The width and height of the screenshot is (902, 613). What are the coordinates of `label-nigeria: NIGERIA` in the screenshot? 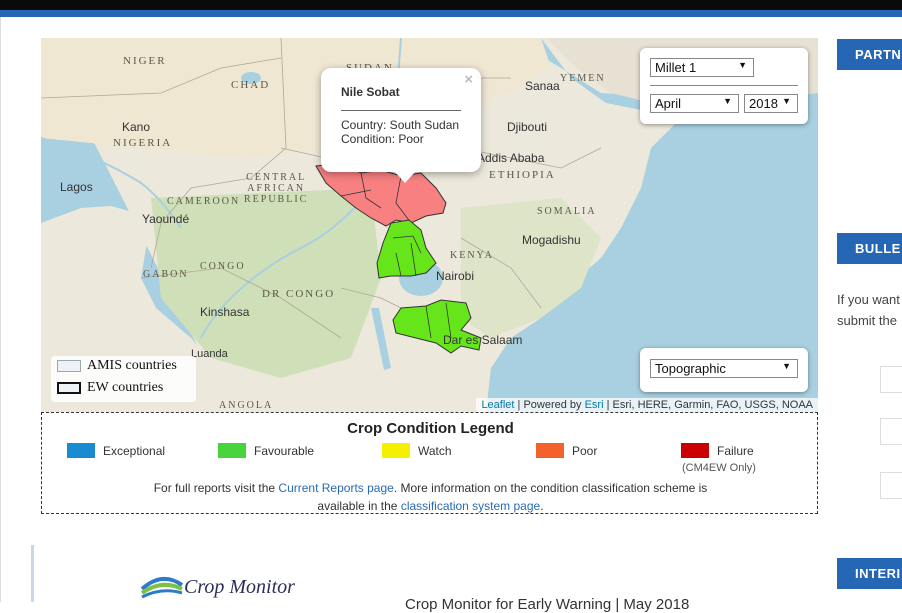 It's located at (143, 143).